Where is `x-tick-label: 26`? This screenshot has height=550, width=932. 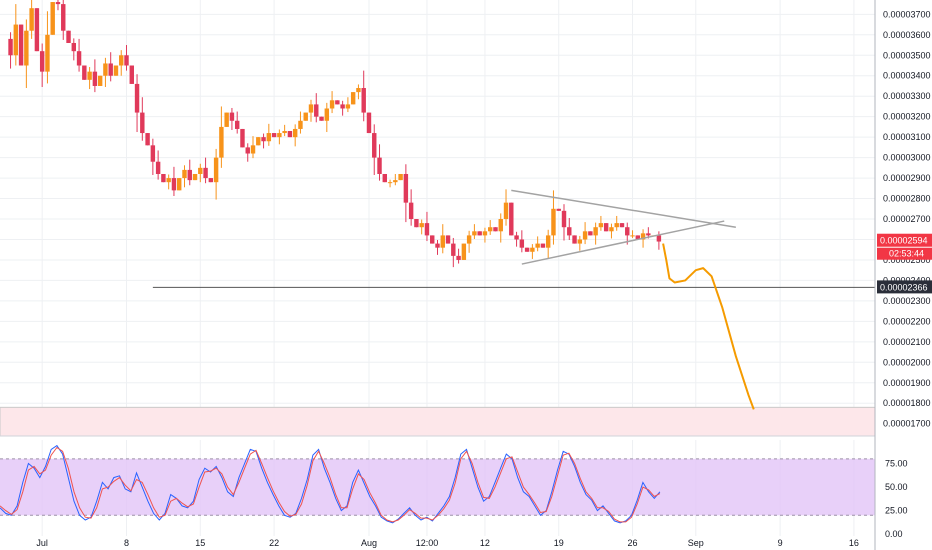
x-tick-label: 26 is located at coordinates (633, 543).